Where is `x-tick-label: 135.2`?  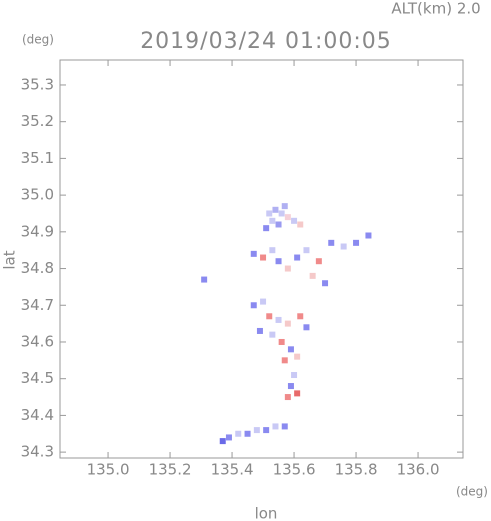
x-tick-label: 135.2 is located at coordinates (170, 470).